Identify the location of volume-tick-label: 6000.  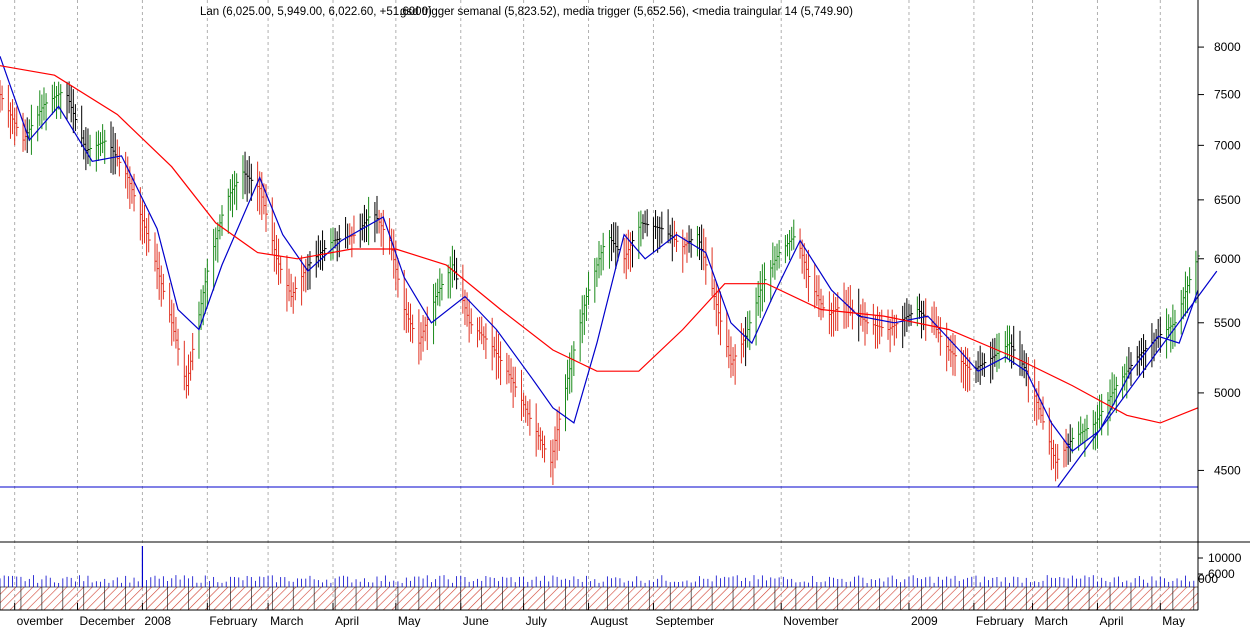
(1221, 574).